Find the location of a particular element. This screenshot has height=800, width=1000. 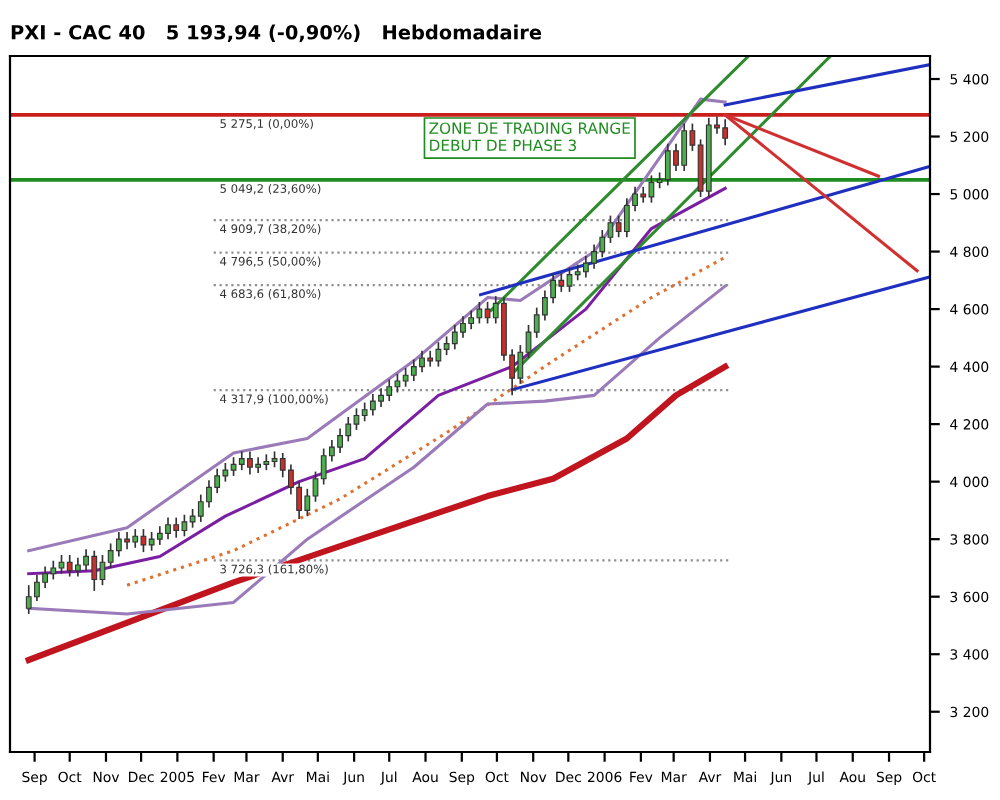

chart-title: PXI - CAC 40 5 193,94 (-0,90%) Hebdomadaire is located at coordinates (276, 33).